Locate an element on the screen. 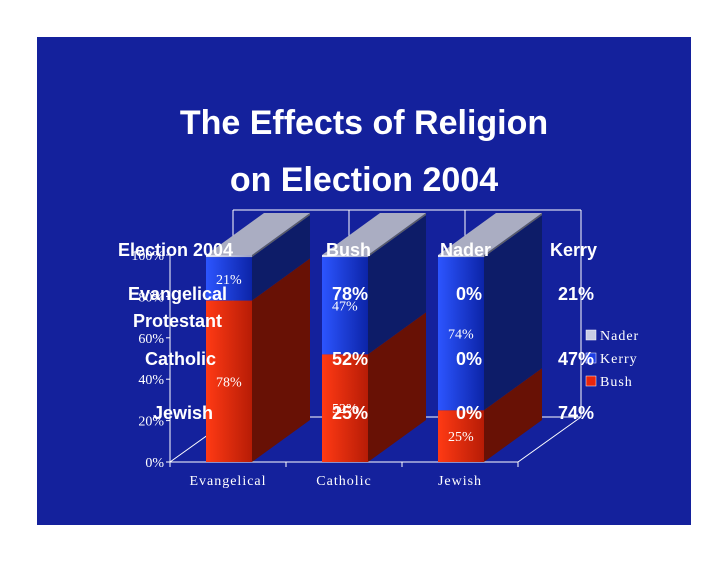 The height and width of the screenshot is (563, 728). data-label-bush: 52% is located at coordinates (345, 409).